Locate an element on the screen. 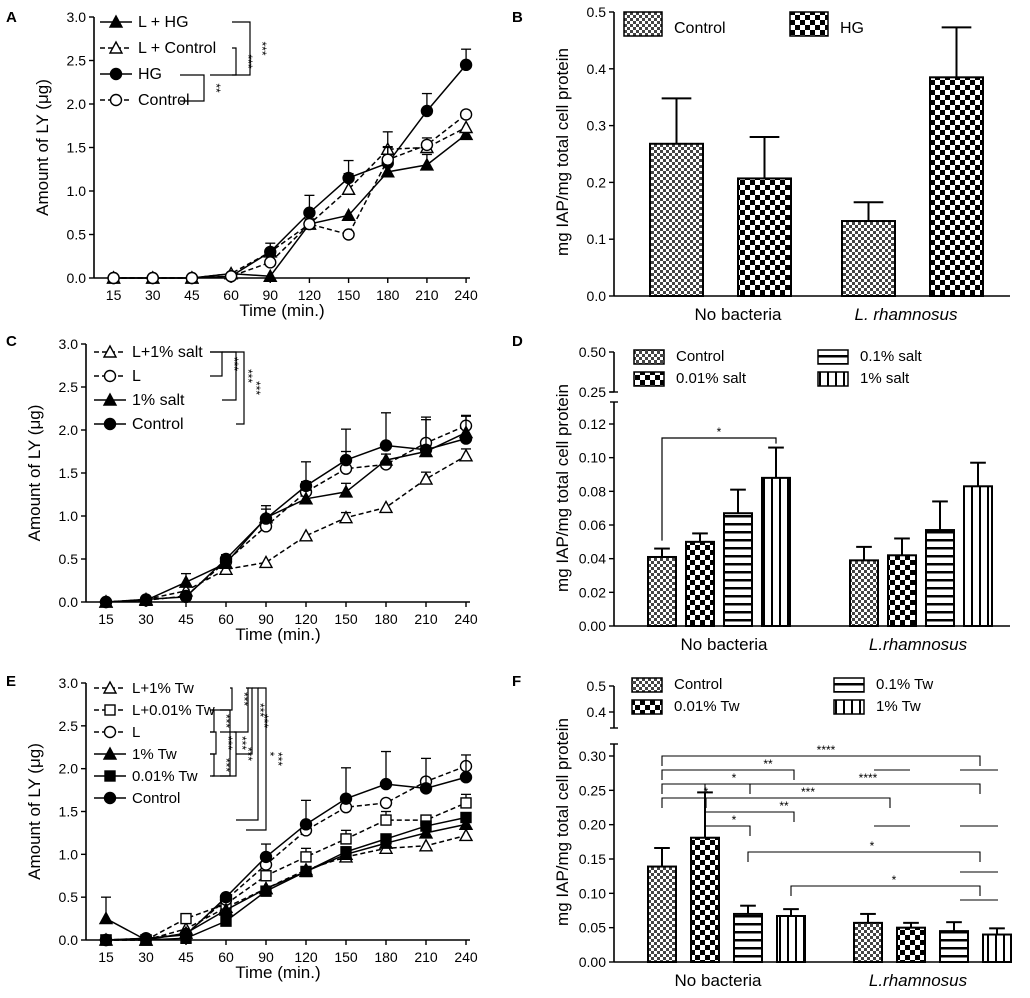 Image resolution: width=1030 pixels, height=998 pixels. panel-d-bar-0-01-salt-no-bacteria is located at coordinates (700, 583).